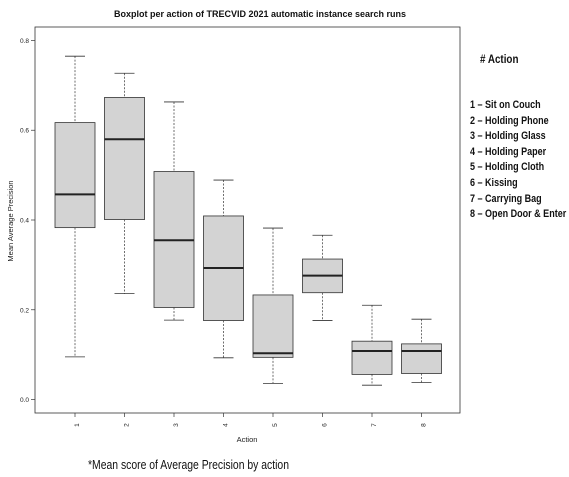 The image size is (569, 477). What do you see at coordinates (127, 425) in the screenshot?
I see `x-tick-label: 2` at bounding box center [127, 425].